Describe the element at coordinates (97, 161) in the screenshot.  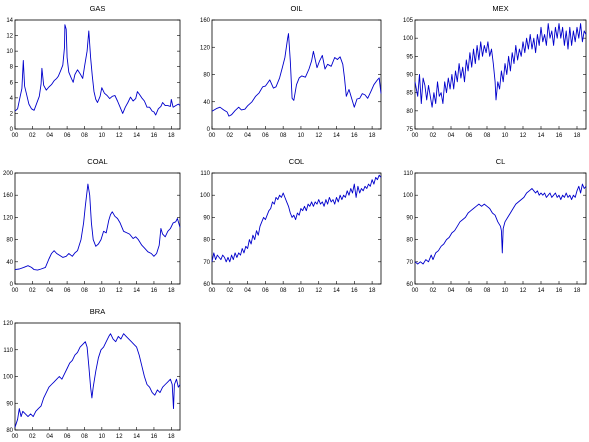
I see `chart-title: COAL` at that location.